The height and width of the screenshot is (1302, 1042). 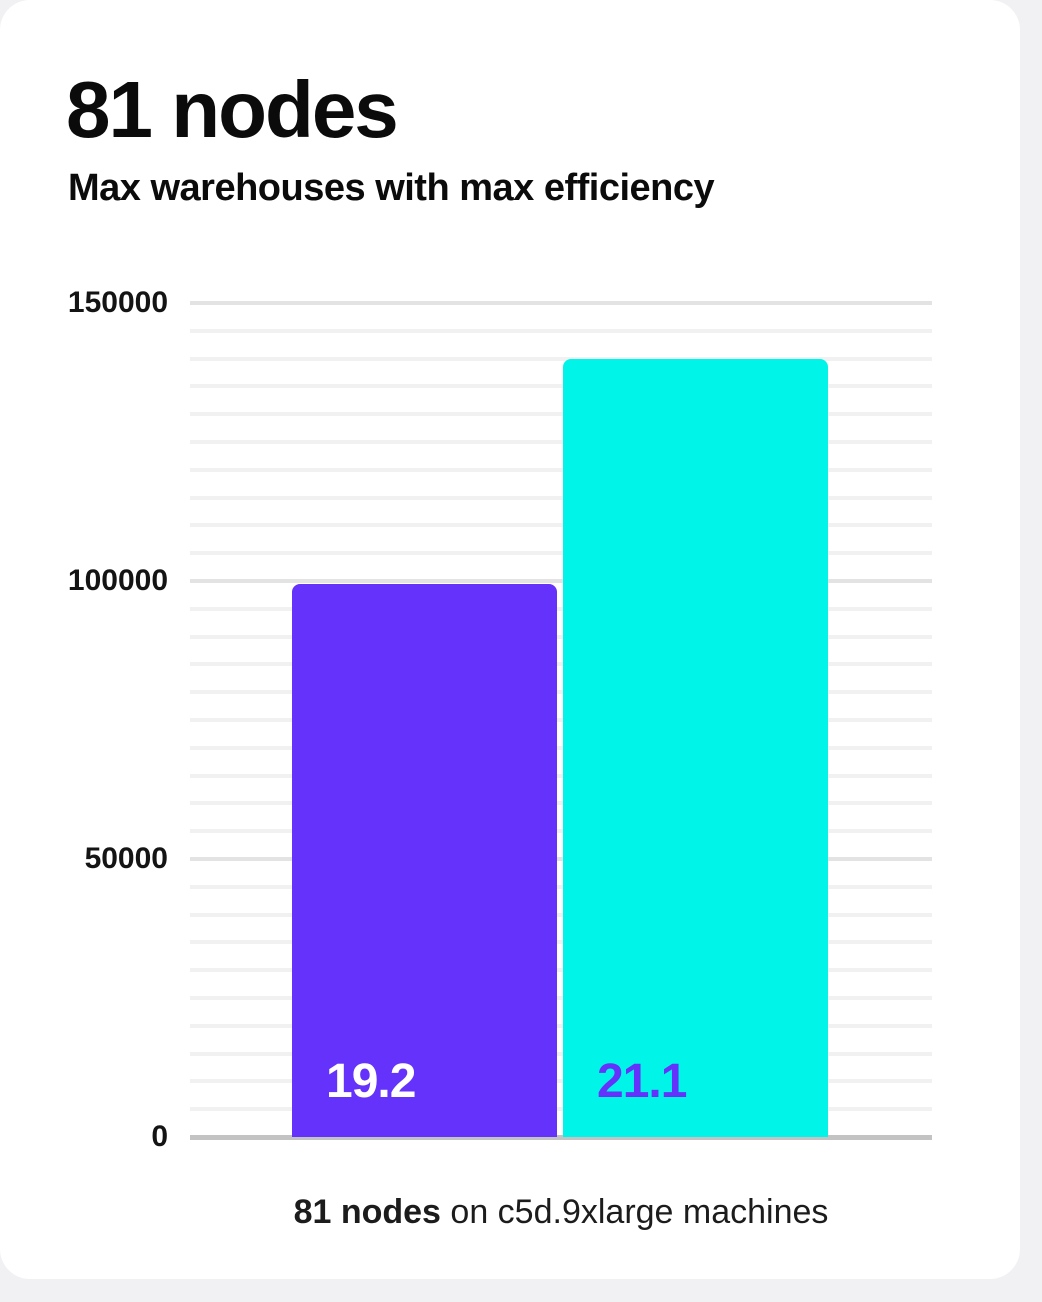 What do you see at coordinates (117, 580) in the screenshot?
I see `y-tick-label: 100000` at bounding box center [117, 580].